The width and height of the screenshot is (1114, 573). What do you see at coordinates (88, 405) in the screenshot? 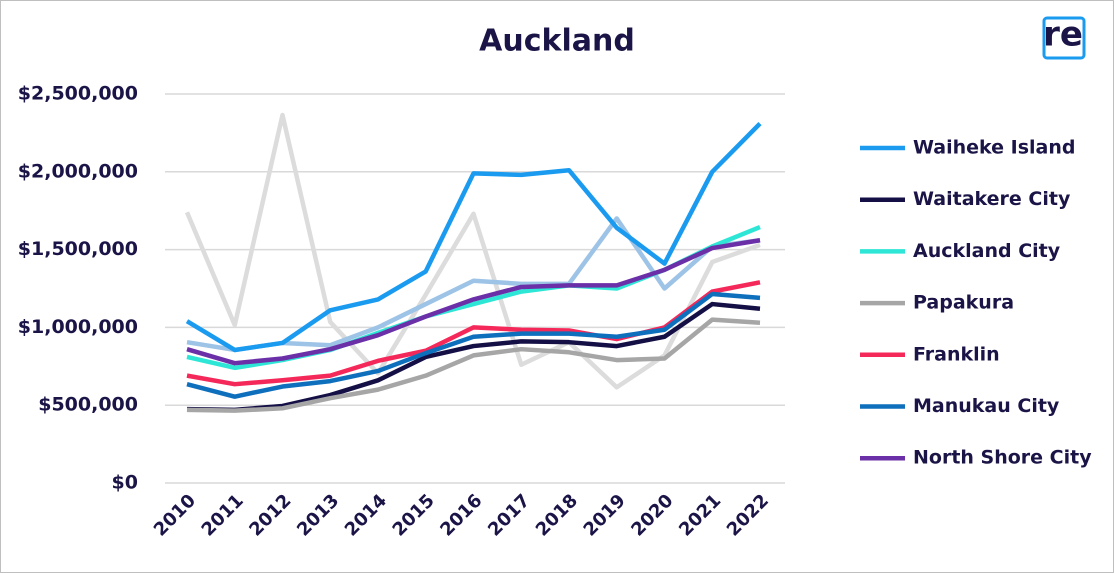
I see `y-tick-label: $500,000` at bounding box center [88, 405].